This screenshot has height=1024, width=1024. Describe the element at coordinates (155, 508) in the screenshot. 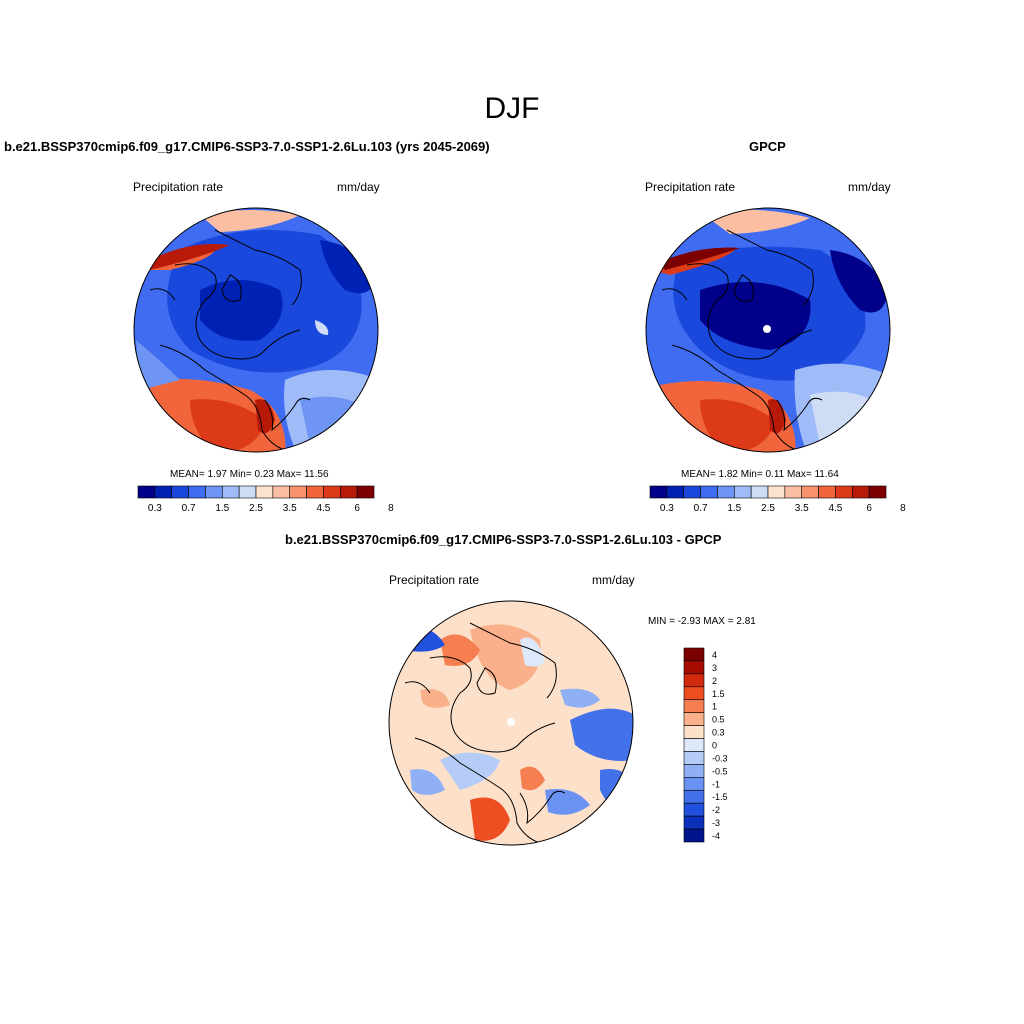

I see `model-colorbar-tick-label: 0.3` at that location.